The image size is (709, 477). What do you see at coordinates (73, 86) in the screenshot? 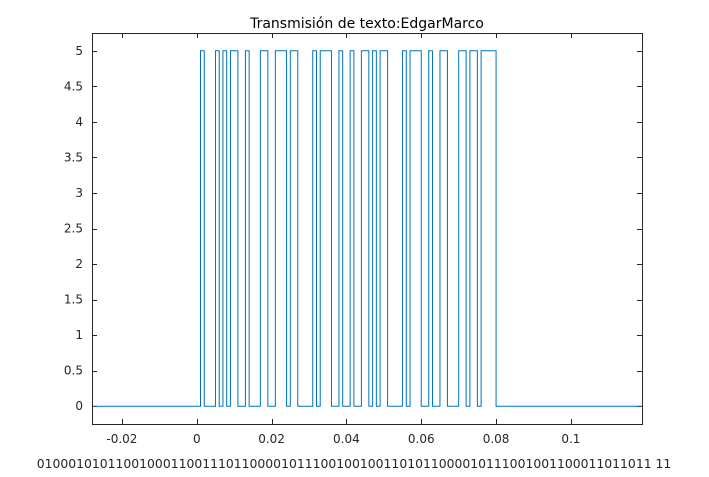
I see `y-tick-label: 4.5` at bounding box center [73, 86].